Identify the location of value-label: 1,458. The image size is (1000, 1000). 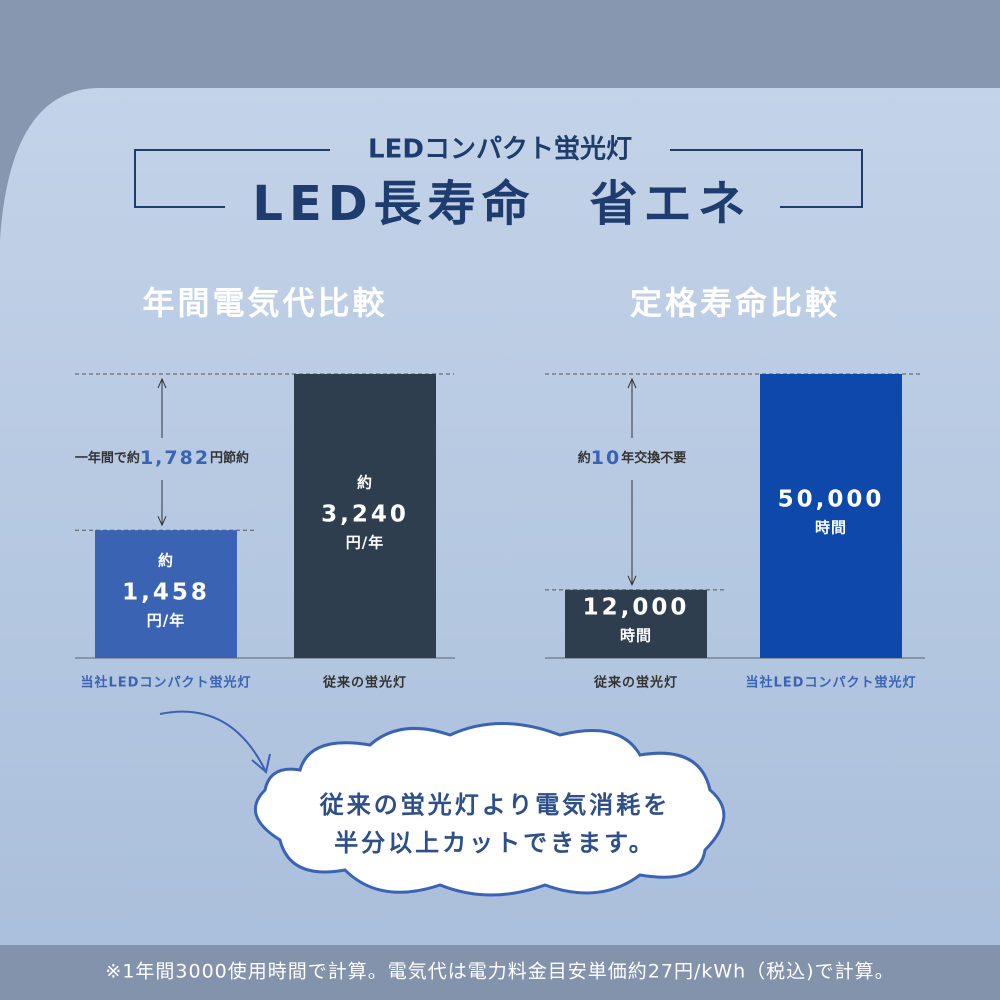
(166, 593).